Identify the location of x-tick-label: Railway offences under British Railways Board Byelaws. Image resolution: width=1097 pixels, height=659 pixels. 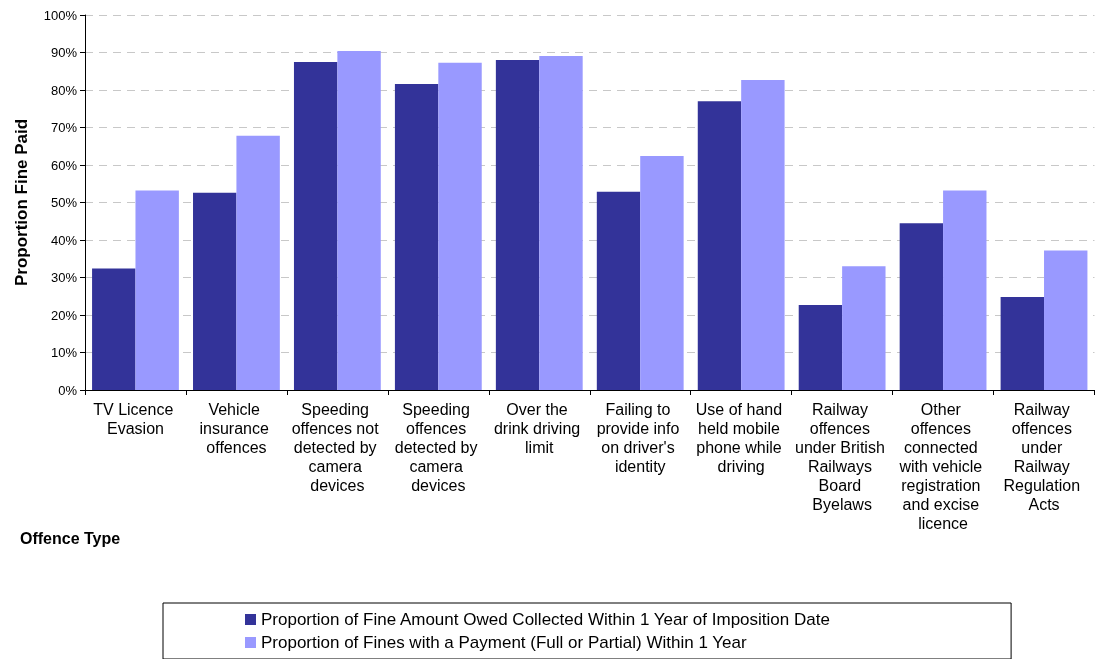
(842, 457).